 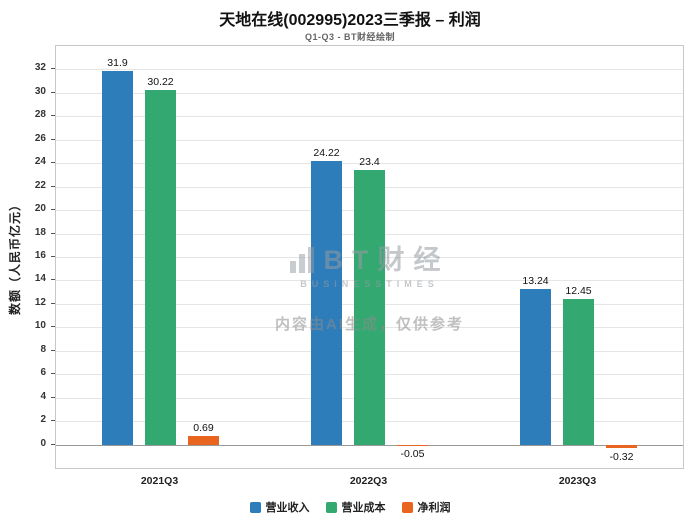 What do you see at coordinates (301, 262) in the screenshot?
I see `bt-logo-bars-icon` at bounding box center [301, 262].